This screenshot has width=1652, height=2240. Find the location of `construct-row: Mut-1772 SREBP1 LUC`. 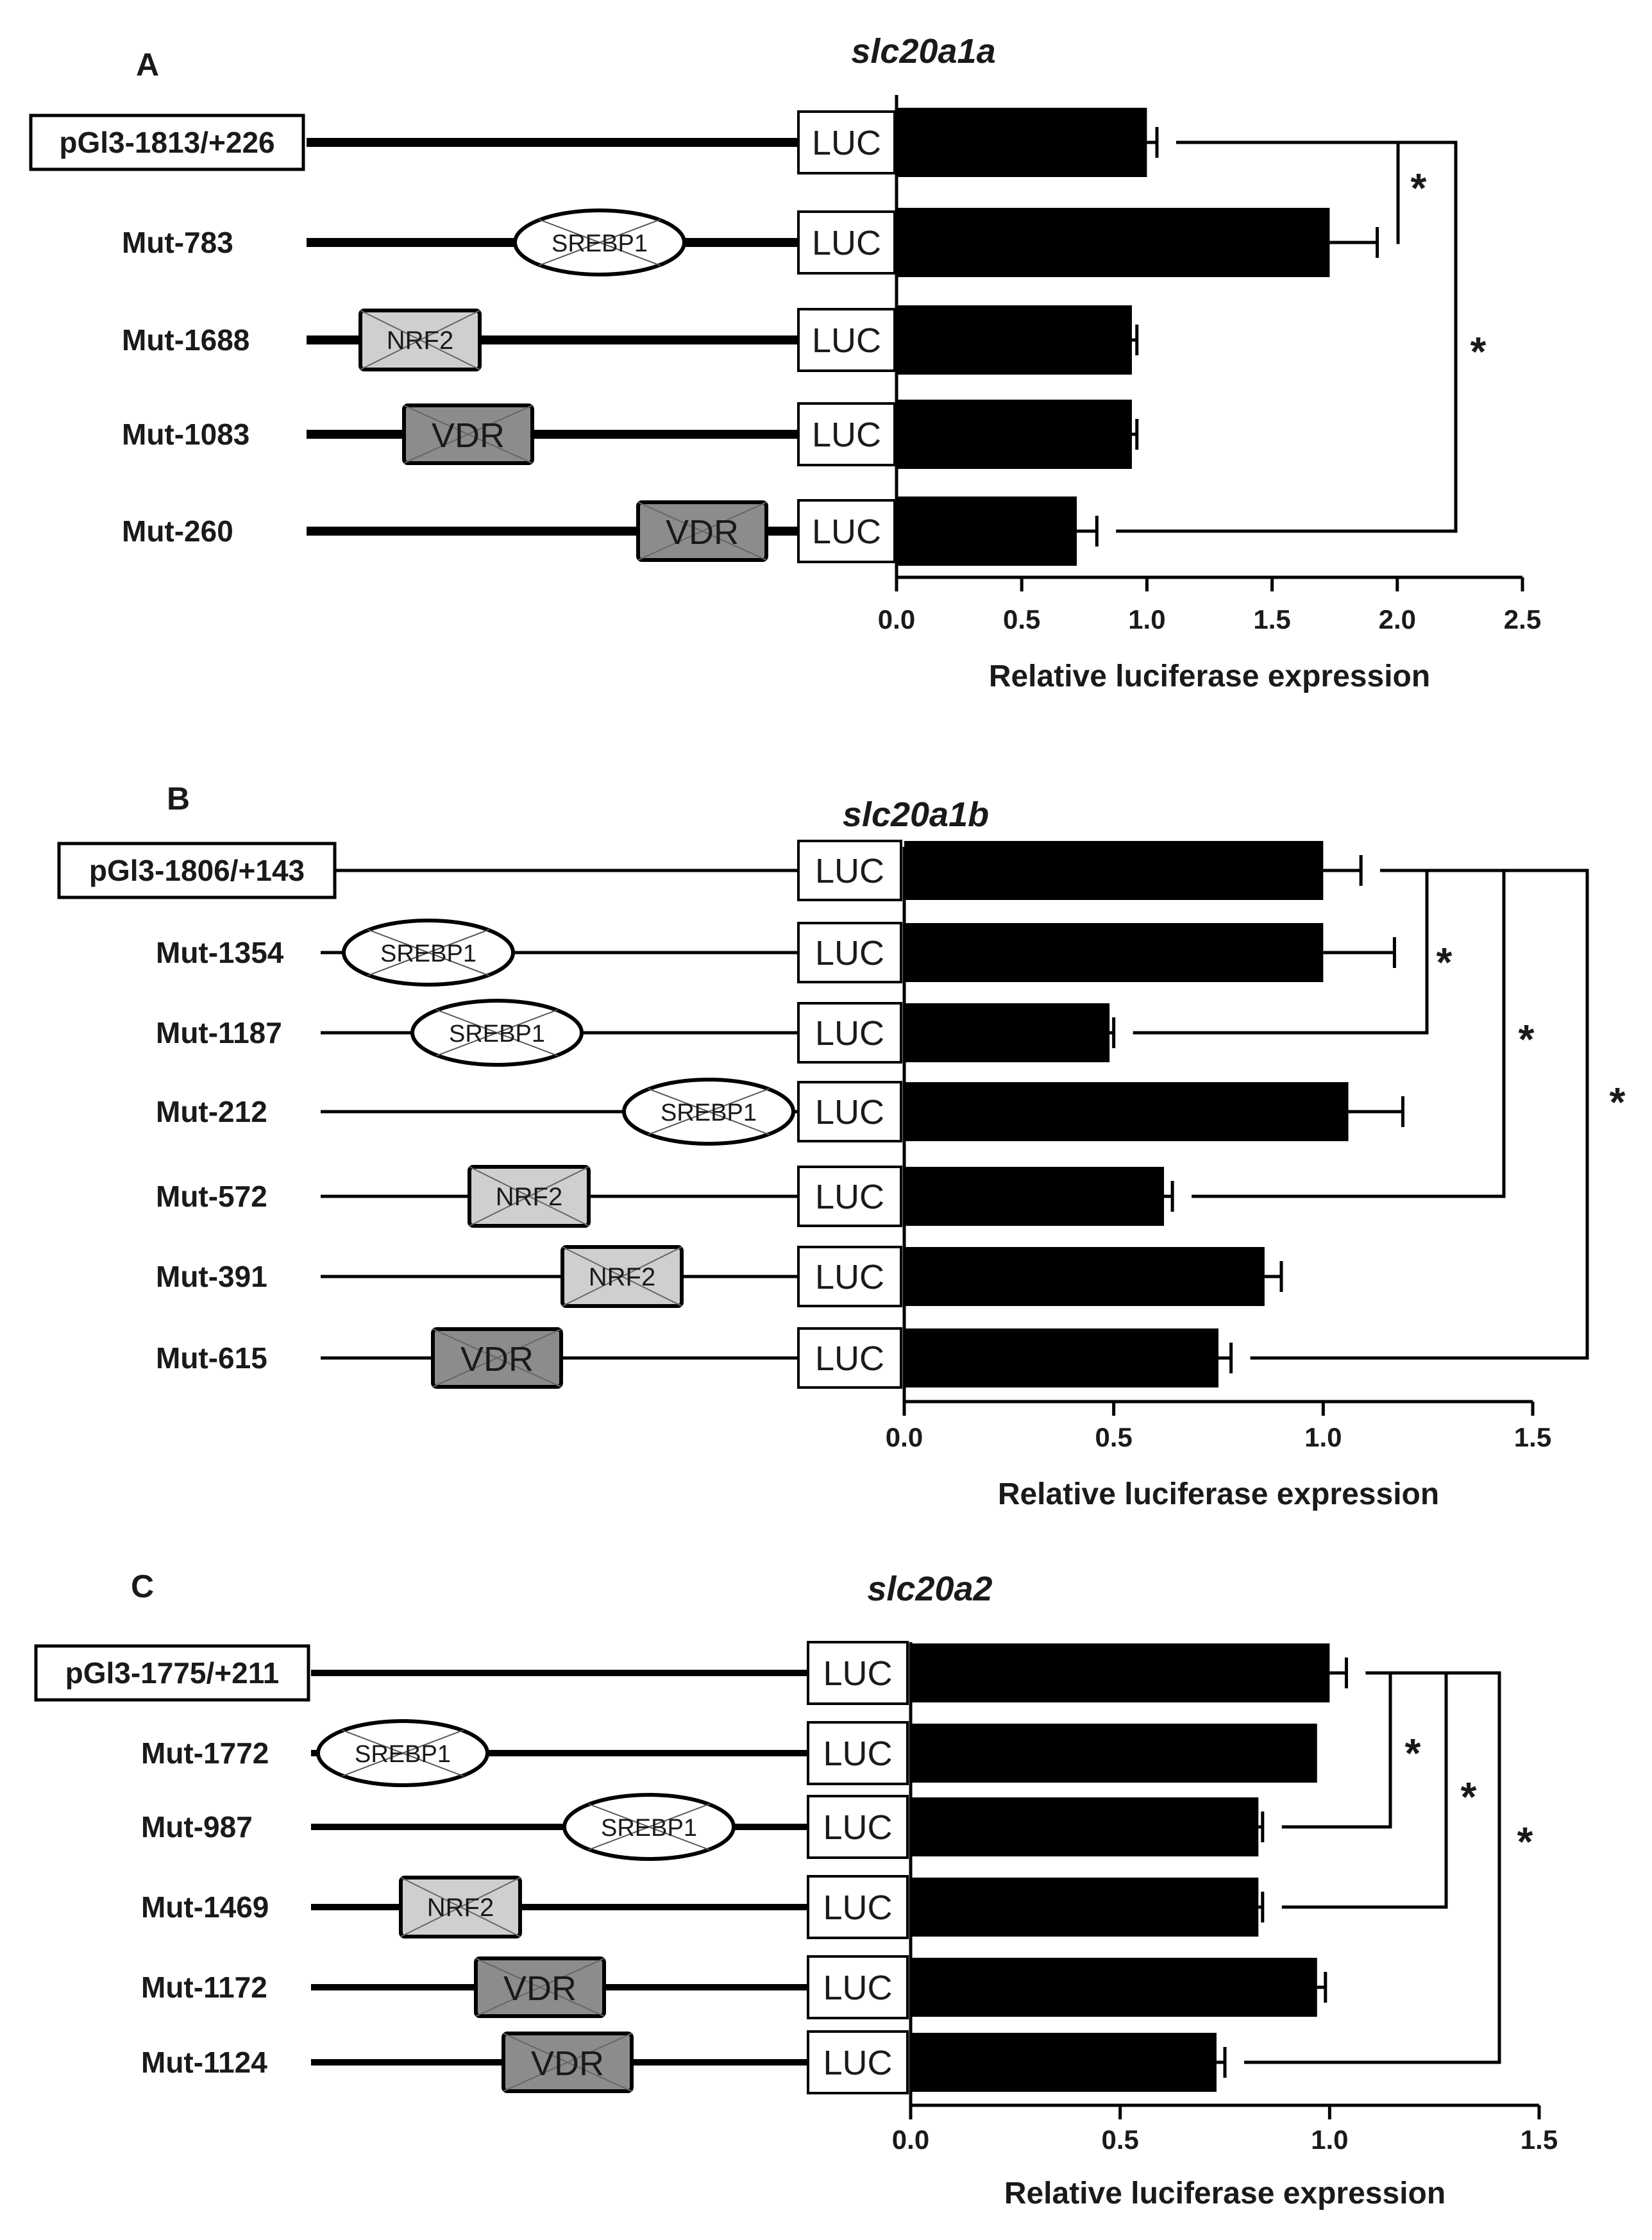

construct-row: Mut-1772 SREBP1 LUC is located at coordinates (729, 1753).